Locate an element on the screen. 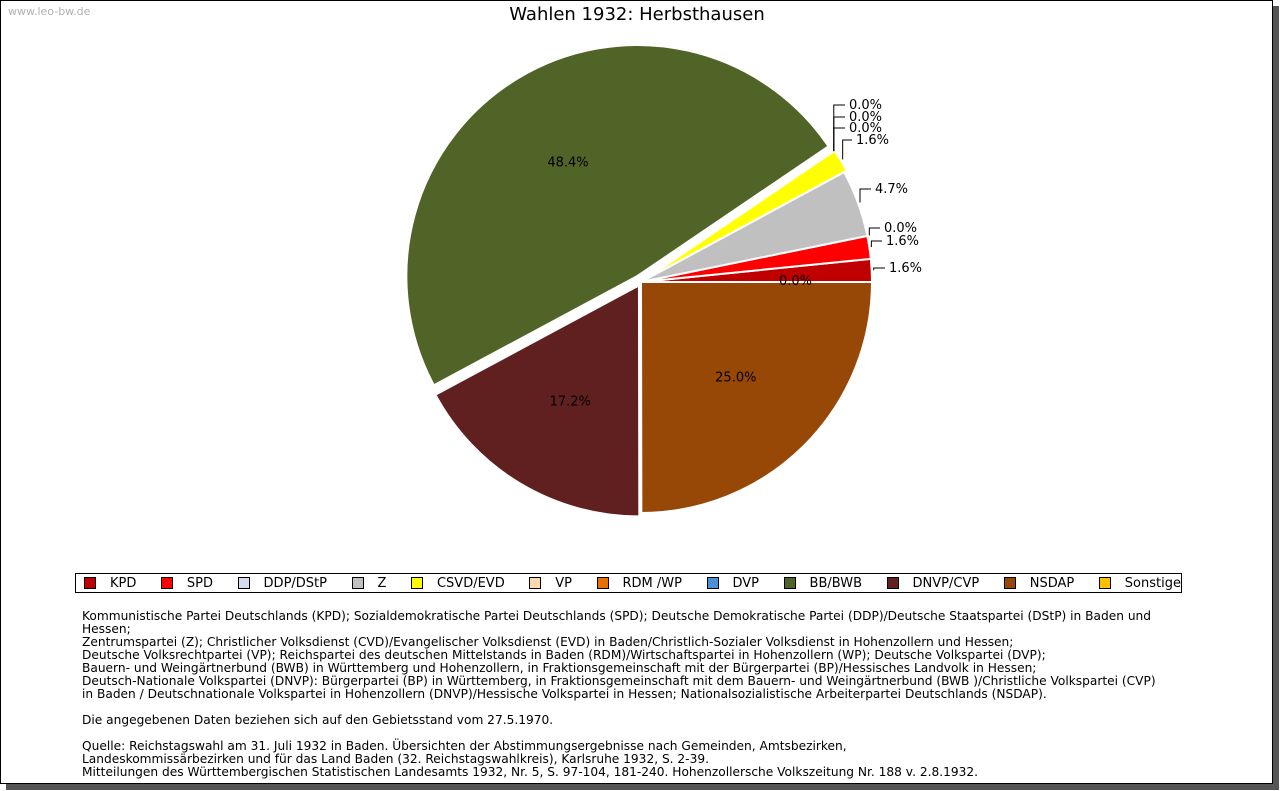  legend-item: BB/BWB is located at coordinates (822, 583).